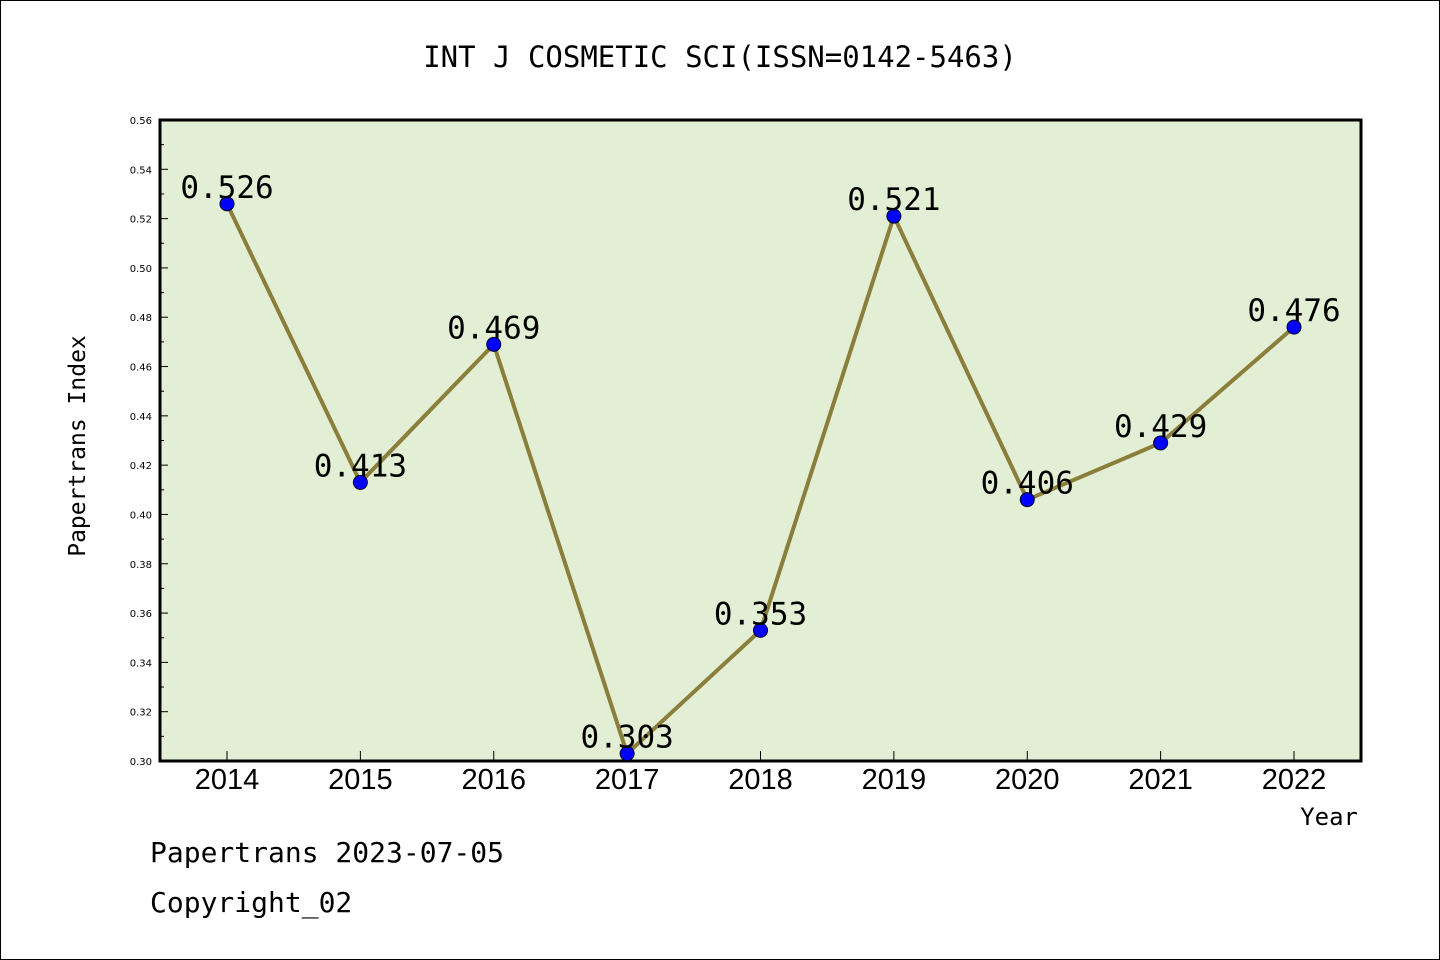 Image resolution: width=1440 pixels, height=960 pixels. Describe the element at coordinates (141, 170) in the screenshot. I see `y-tick-label: 0.54` at that location.